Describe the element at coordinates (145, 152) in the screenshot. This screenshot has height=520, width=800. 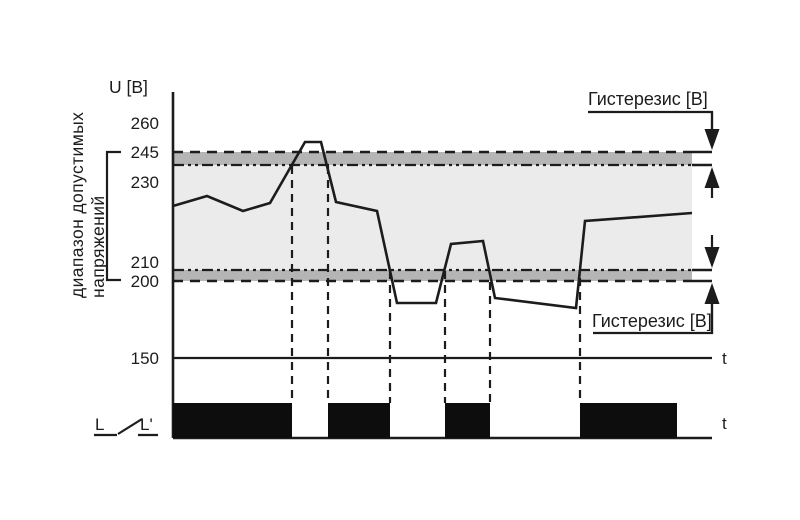
I see `tick-245: 245` at that location.